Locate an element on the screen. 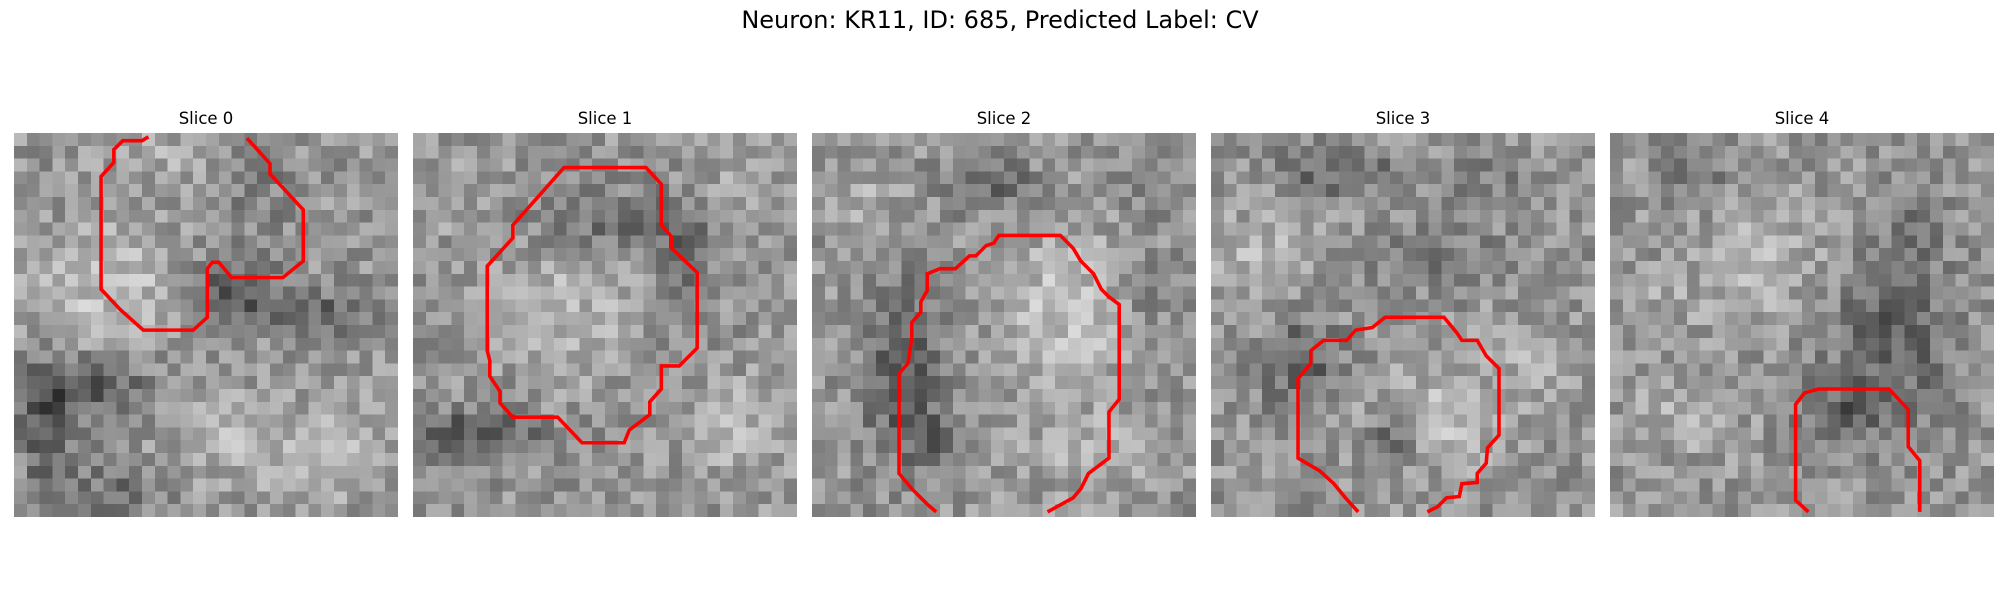 The width and height of the screenshot is (2000, 600). slice-title: Slice 2 is located at coordinates (1004, 118).